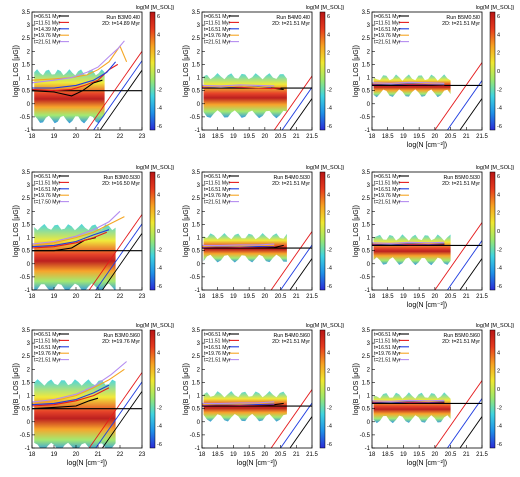  Describe the element at coordinates (291, 336) in the screenshot. I see `run-label: Run B4M0.5l60` at that location.